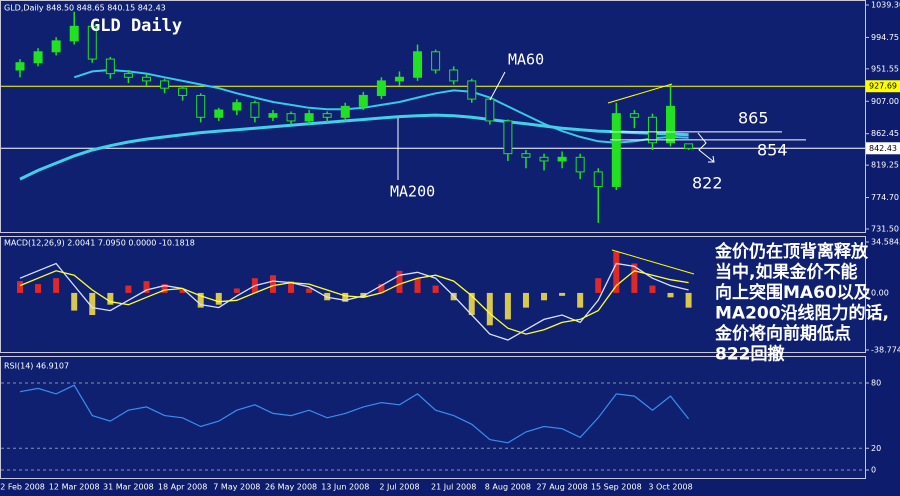 This screenshot has width=900, height=496. I want to click on panel-header: RSI(14) 46.9107, so click(36, 366).